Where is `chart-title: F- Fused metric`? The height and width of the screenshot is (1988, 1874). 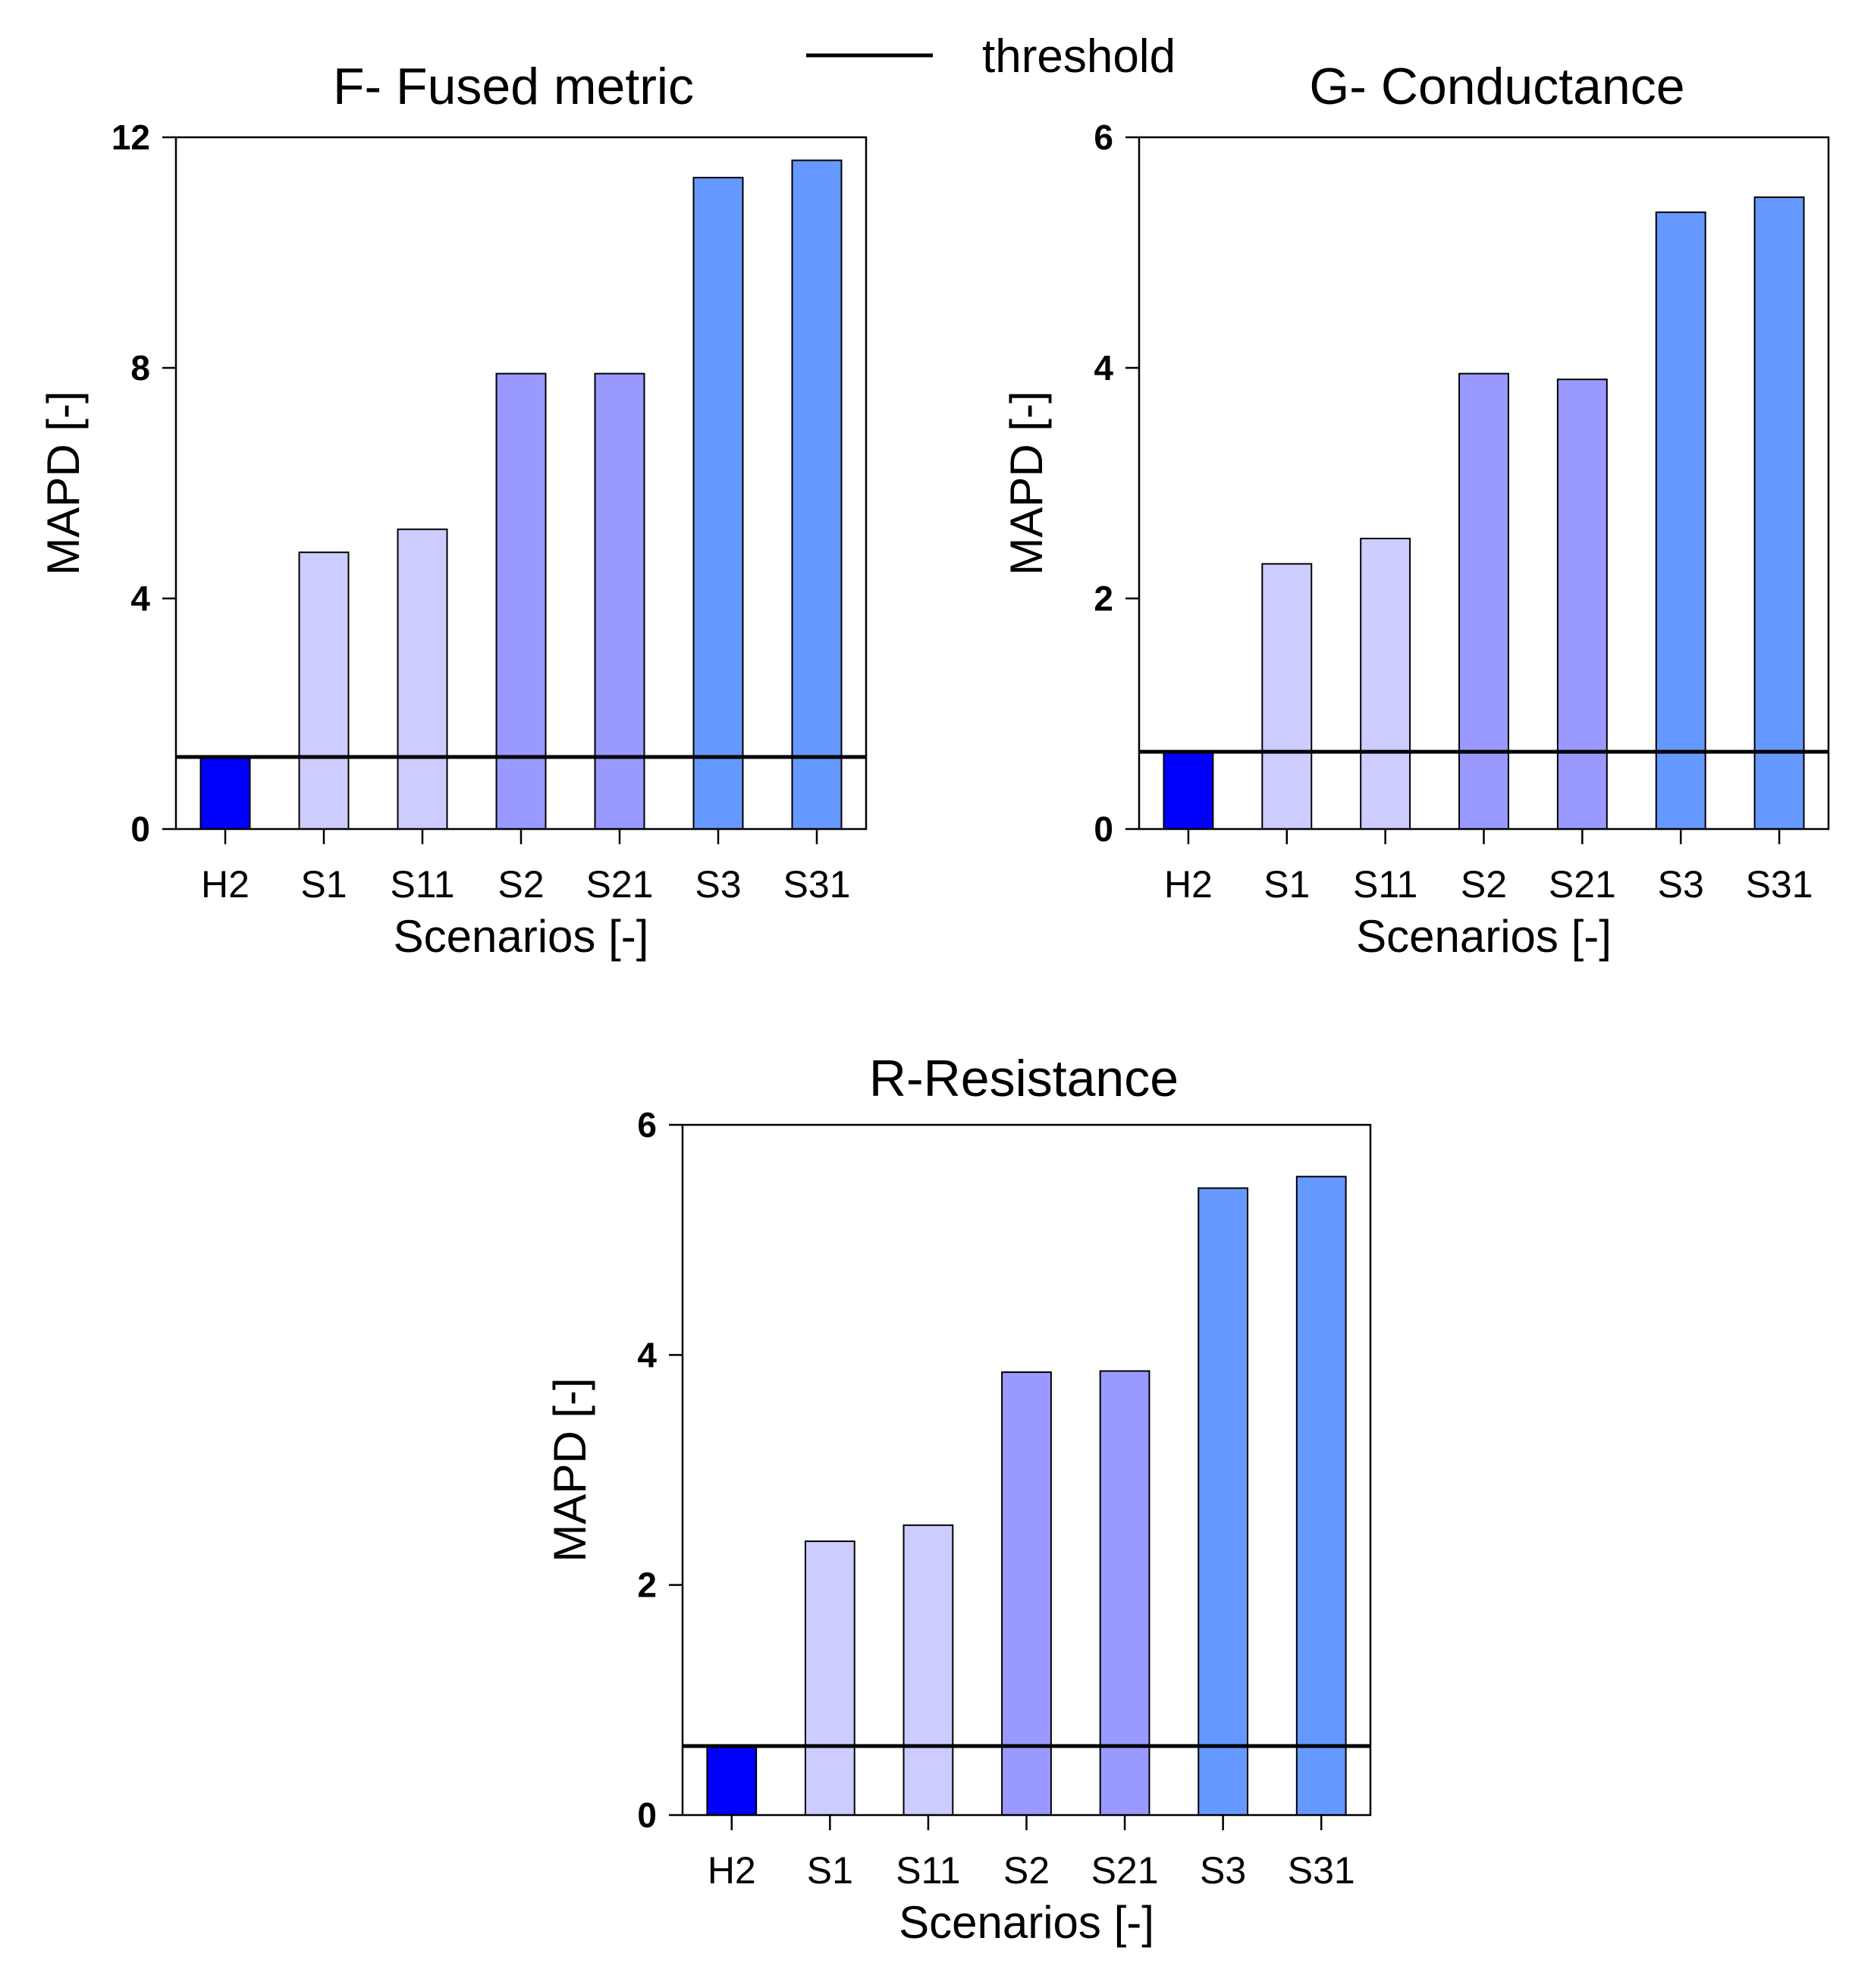
chart-title: F- Fused metric is located at coordinates (513, 87).